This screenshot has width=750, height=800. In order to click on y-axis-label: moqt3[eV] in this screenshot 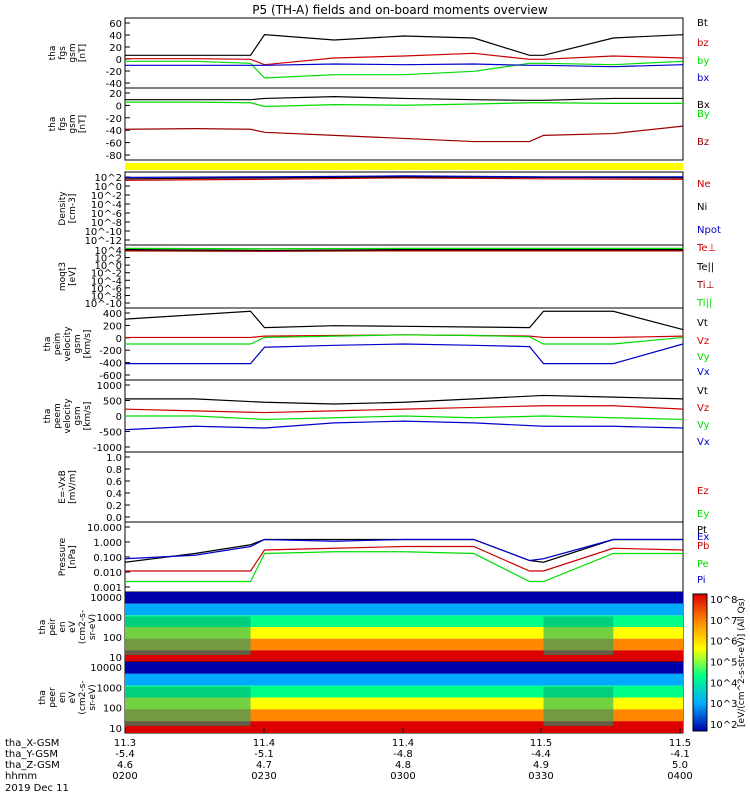, I will do `click(68, 276)`.